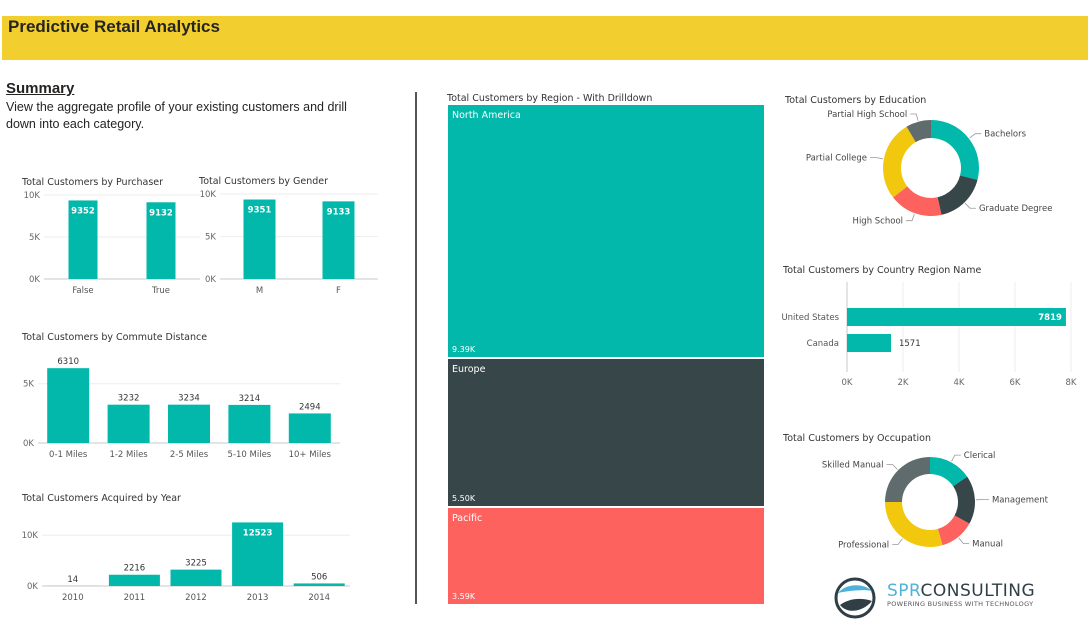 The image size is (1090, 631). I want to click on data-label: 9133, so click(339, 212).